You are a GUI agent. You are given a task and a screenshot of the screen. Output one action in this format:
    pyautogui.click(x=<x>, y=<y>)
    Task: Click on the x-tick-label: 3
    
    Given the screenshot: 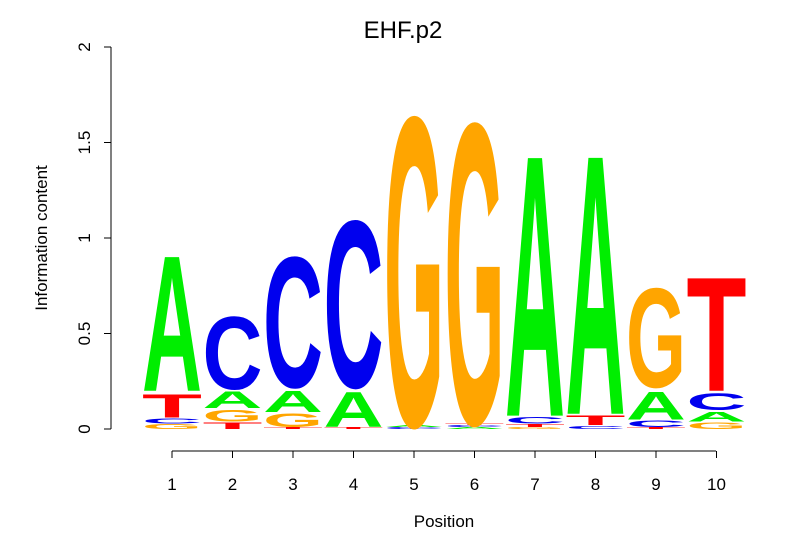 What is the action you would take?
    pyautogui.click(x=292, y=484)
    